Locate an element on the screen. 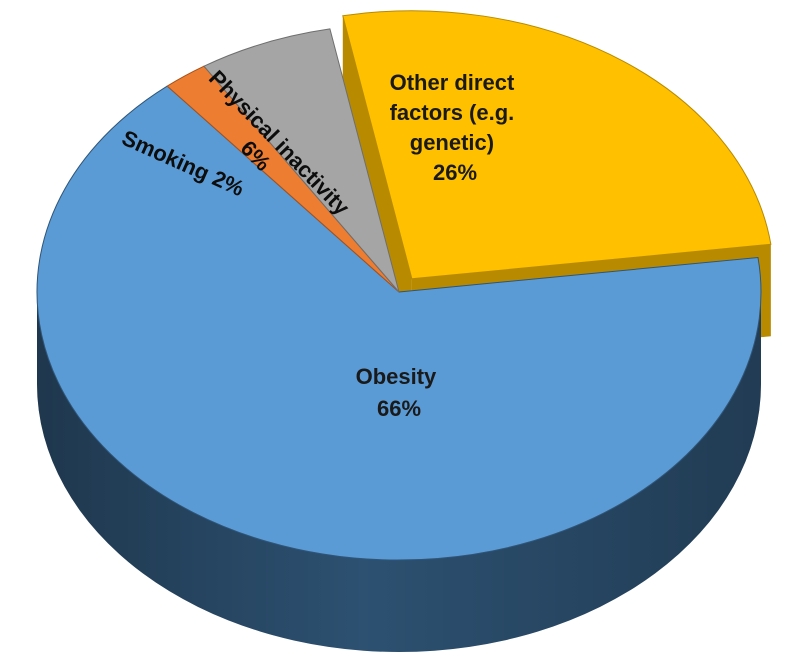  label-other-direct-factors: Other direct factors (e.g. genetic) 26% is located at coordinates (455, 127).